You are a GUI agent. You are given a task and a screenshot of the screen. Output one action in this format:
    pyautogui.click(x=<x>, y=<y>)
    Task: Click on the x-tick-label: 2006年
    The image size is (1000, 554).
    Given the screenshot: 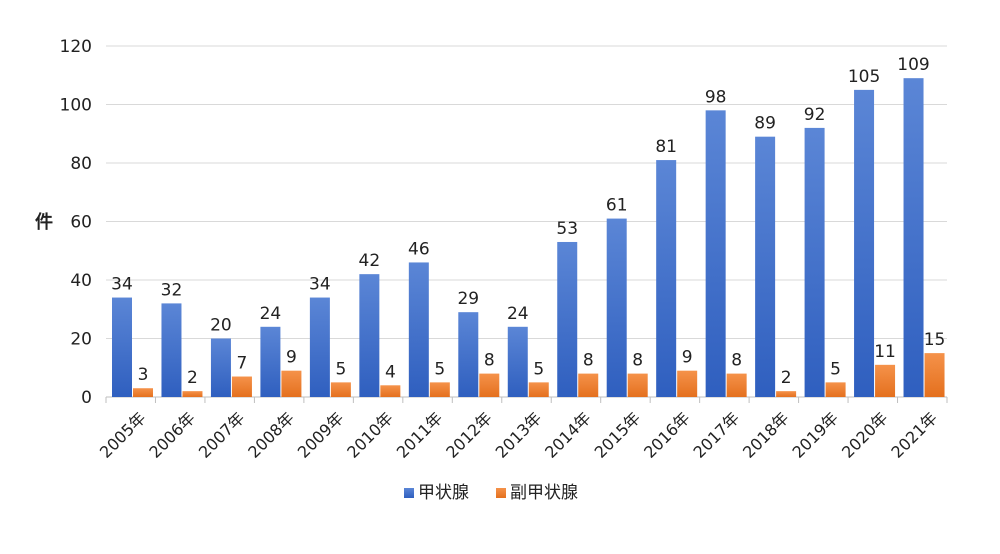 What is the action you would take?
    pyautogui.click(x=172, y=435)
    